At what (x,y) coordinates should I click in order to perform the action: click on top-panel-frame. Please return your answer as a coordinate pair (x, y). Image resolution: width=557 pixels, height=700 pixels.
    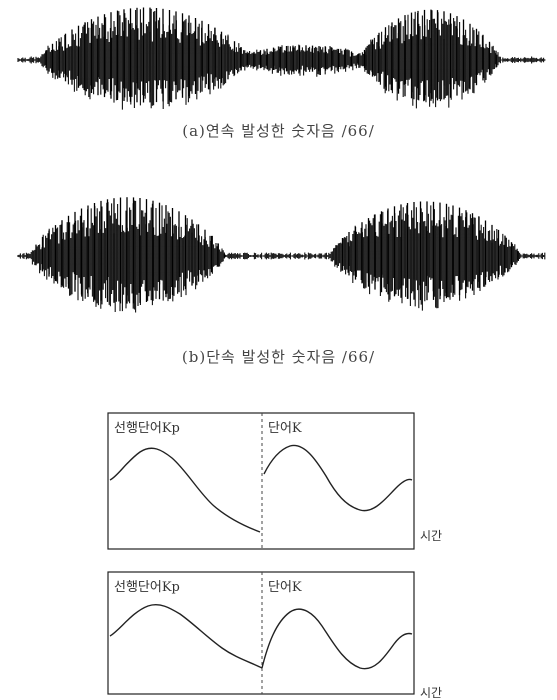
    Looking at the image, I should click on (261, 481).